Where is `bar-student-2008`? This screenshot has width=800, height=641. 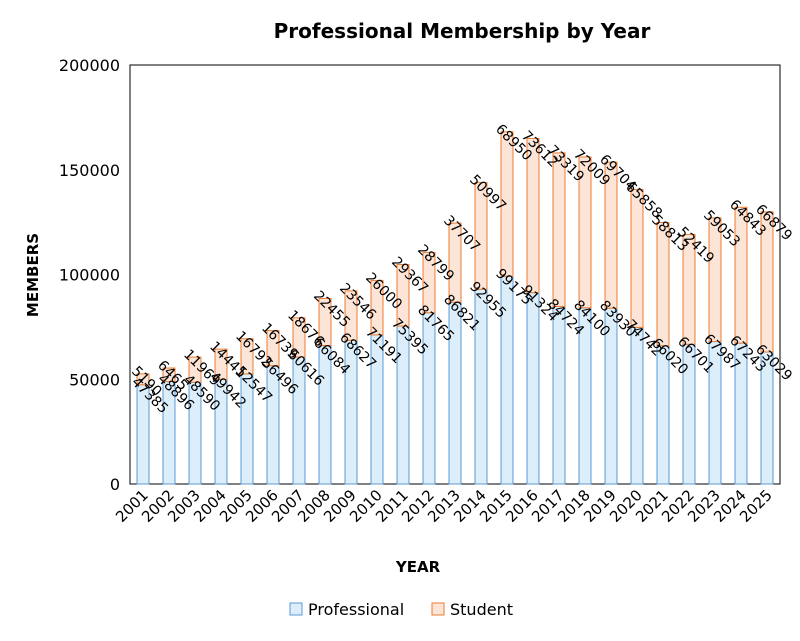 bar-student-2008 is located at coordinates (325, 322).